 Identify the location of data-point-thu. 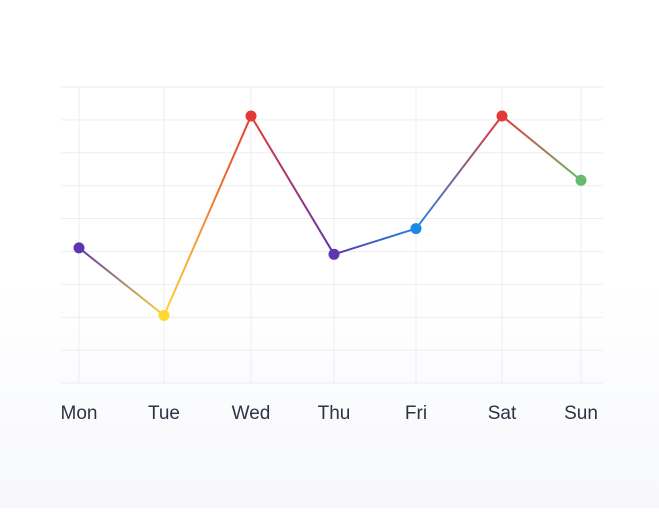
(334, 254).